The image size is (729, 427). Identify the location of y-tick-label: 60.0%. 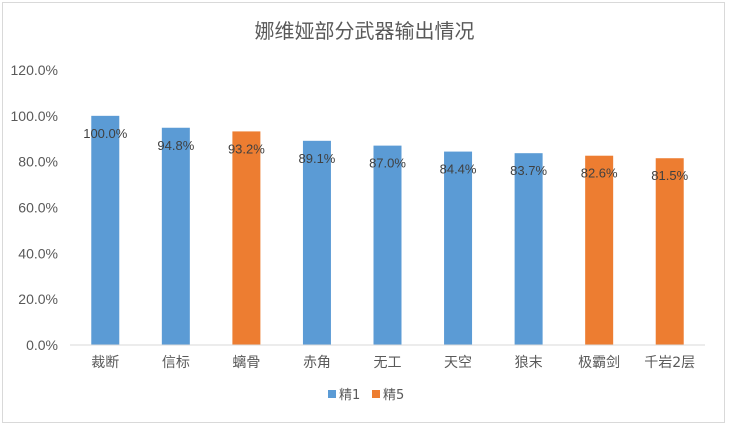
(38, 208).